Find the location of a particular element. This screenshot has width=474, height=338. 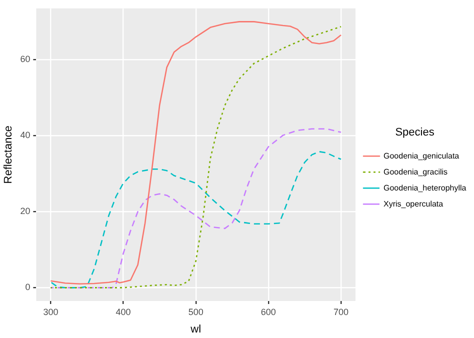

y-tick-label: 40 is located at coordinates (25, 135).